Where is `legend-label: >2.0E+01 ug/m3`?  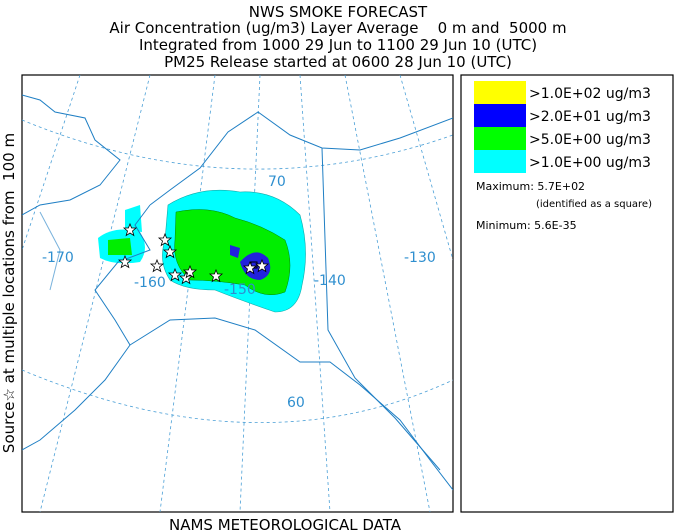
legend-label: >2.0E+01 ug/m3 is located at coordinates (590, 117).